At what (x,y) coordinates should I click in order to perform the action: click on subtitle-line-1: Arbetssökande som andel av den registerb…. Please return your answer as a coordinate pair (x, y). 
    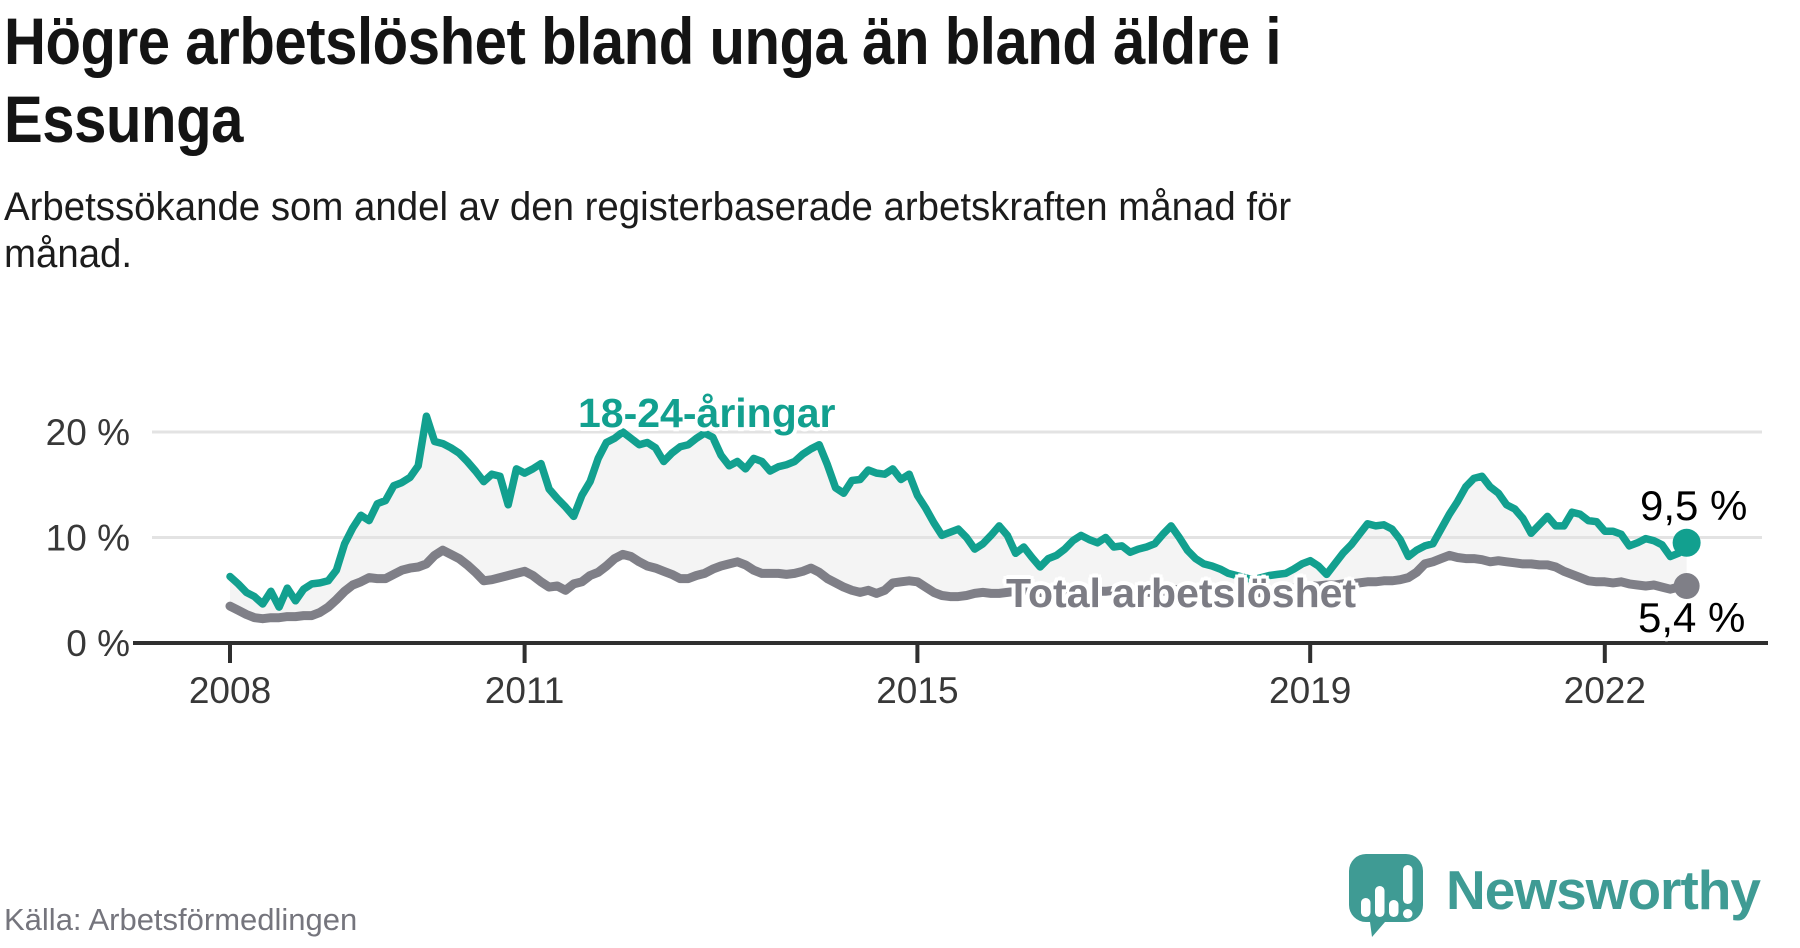
    Looking at the image, I should click on (648, 207).